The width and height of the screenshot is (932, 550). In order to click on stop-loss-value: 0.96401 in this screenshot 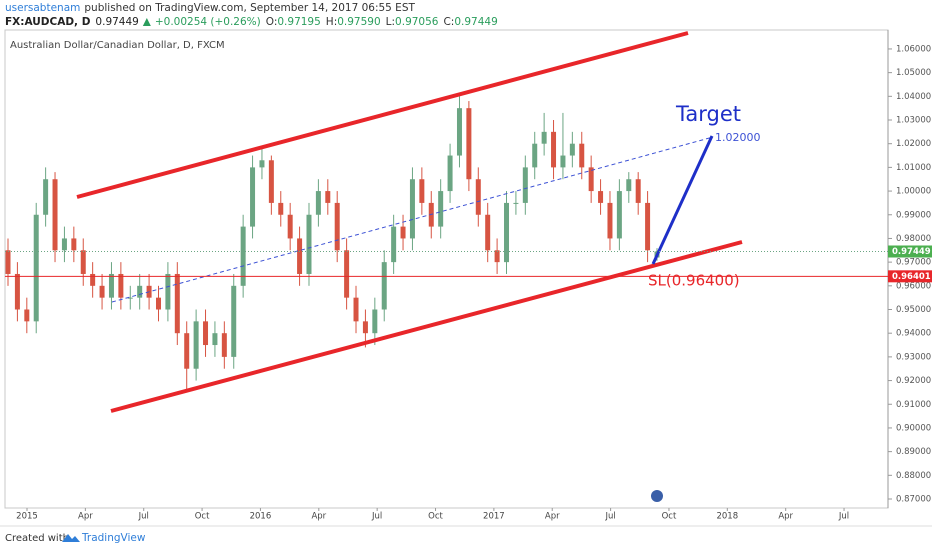, I will do `click(911, 277)`.